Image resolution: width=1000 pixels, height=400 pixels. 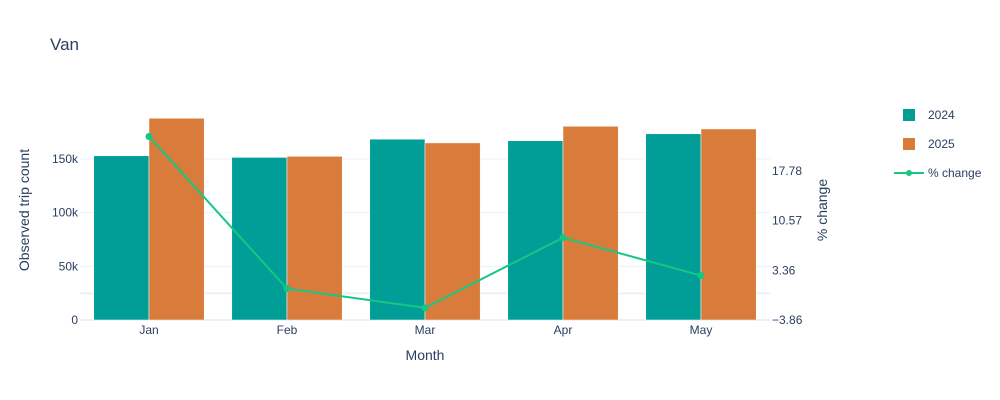 What do you see at coordinates (822, 210) in the screenshot?
I see `y2-axis-title: % change` at bounding box center [822, 210].